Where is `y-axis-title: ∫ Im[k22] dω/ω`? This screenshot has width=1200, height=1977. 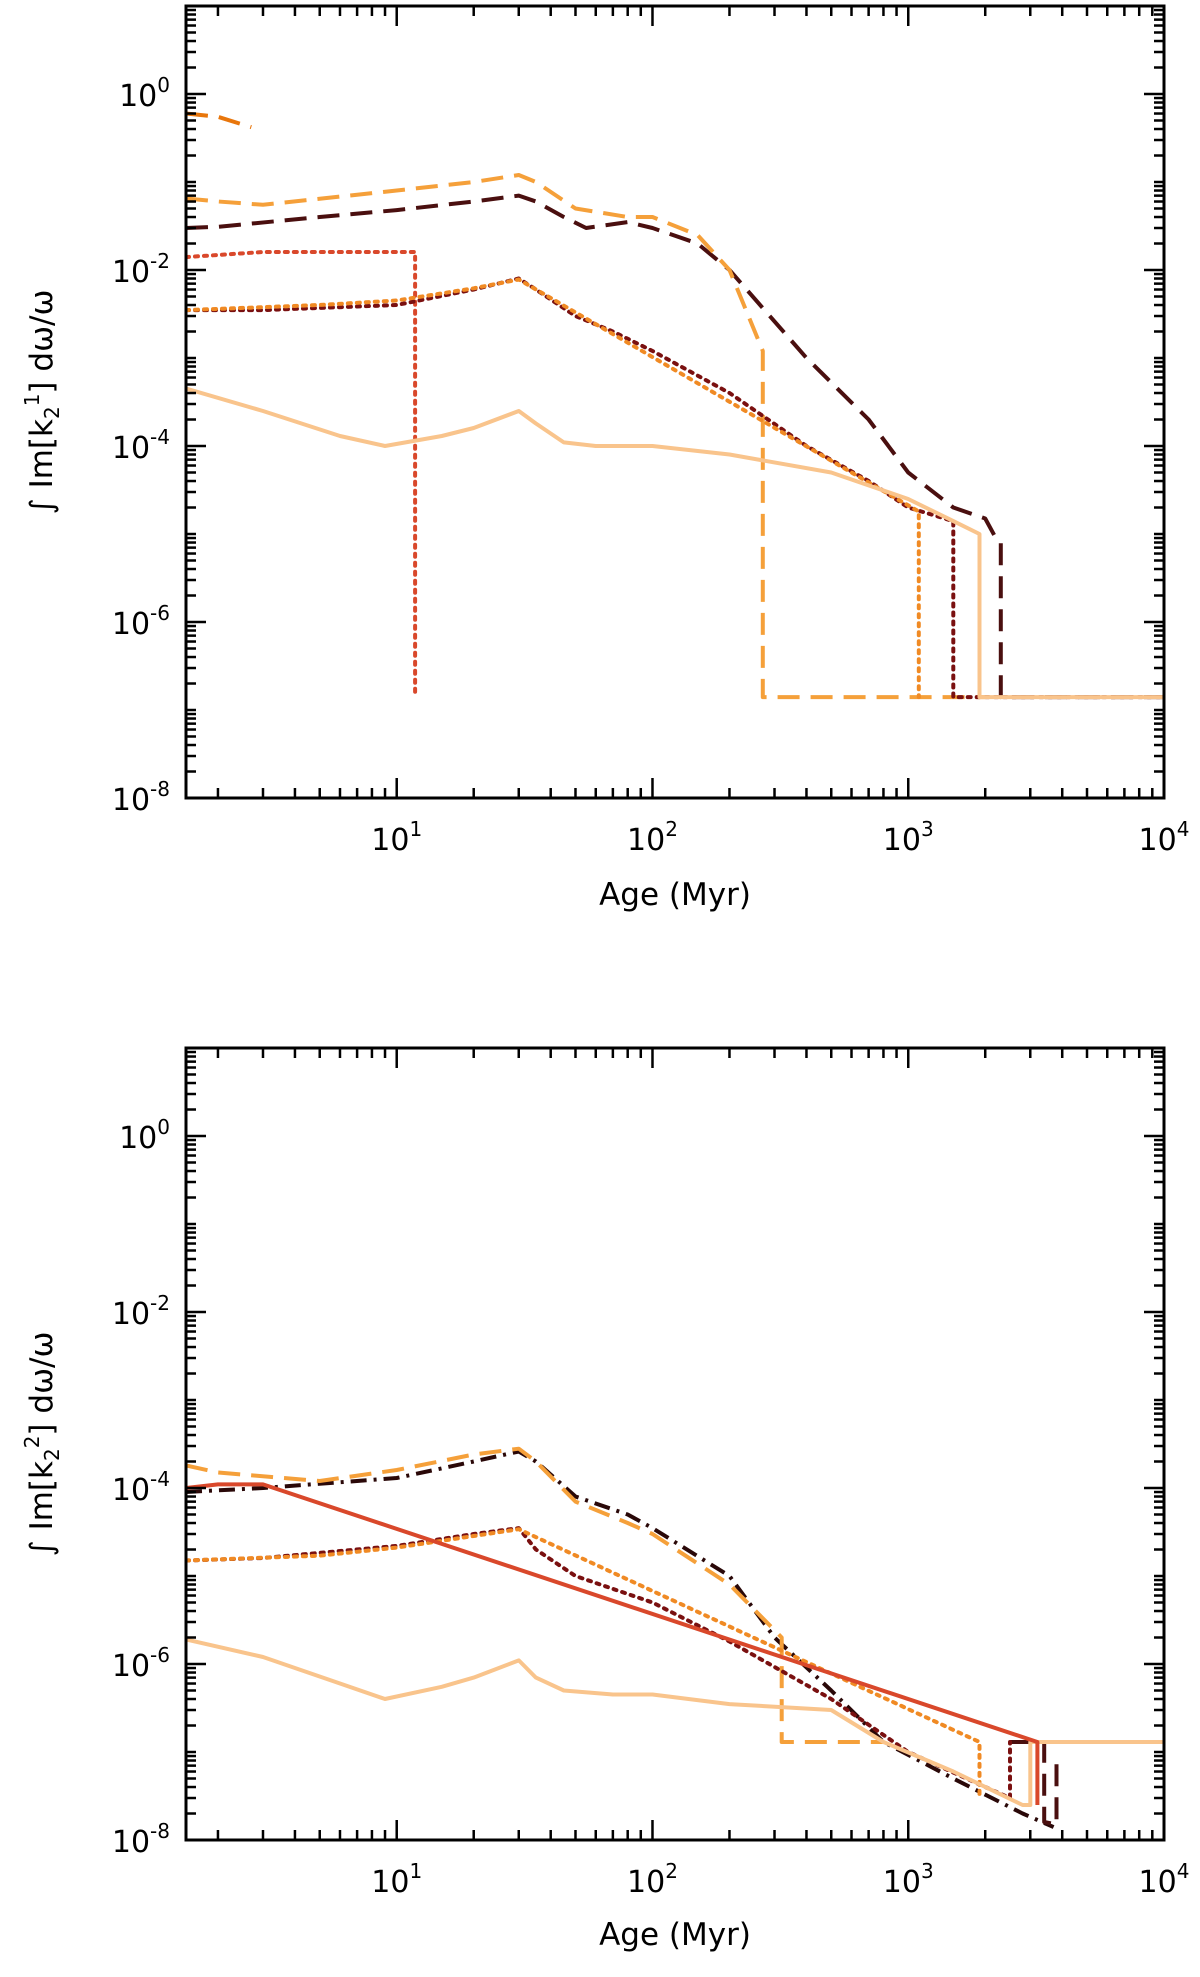 y-axis-title: ∫ Im[k22] dω/ω is located at coordinates (42, 1444).